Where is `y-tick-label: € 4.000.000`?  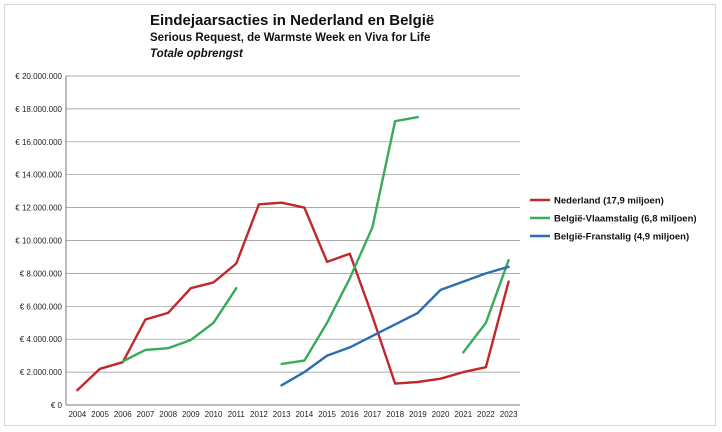 y-tick-label: € 4.000.000 is located at coordinates (41, 339).